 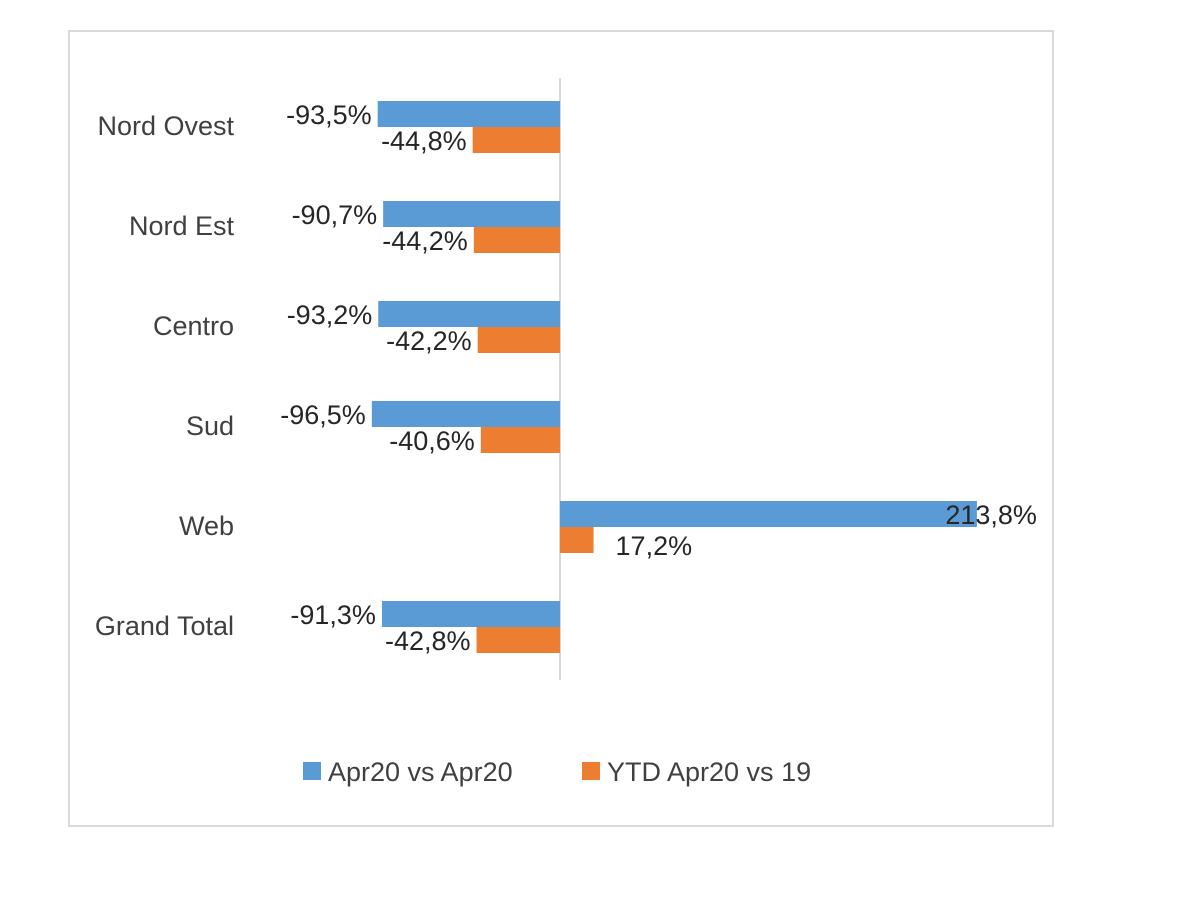 What do you see at coordinates (193, 326) in the screenshot?
I see `category-label: Centro` at bounding box center [193, 326].